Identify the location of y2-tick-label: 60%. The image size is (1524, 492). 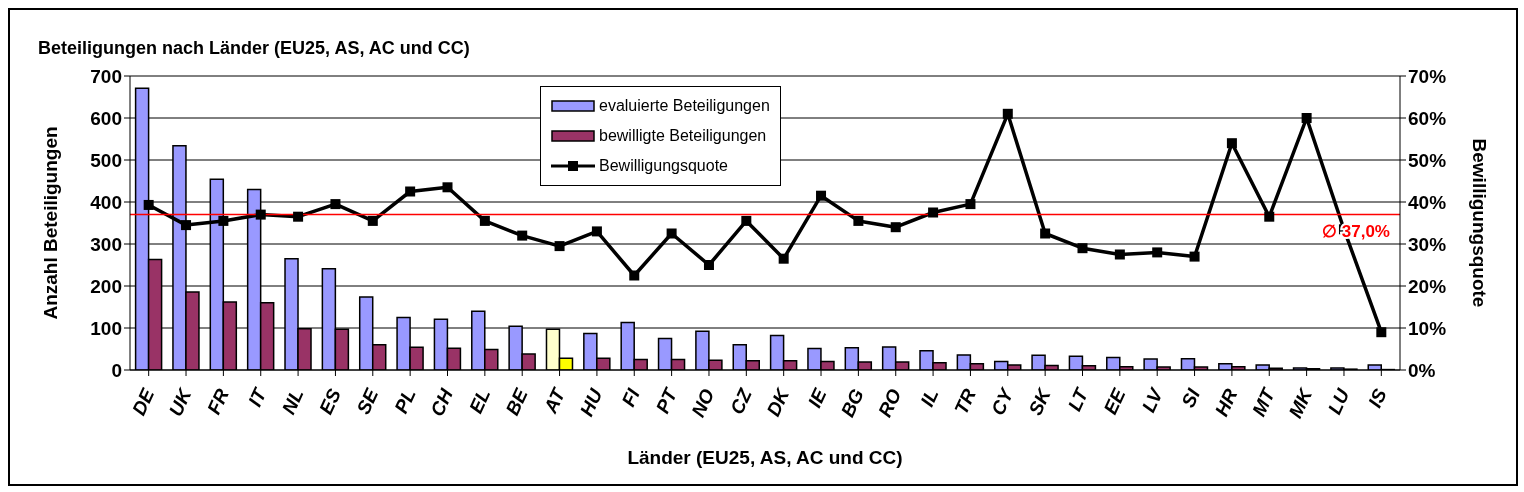
(1427, 118).